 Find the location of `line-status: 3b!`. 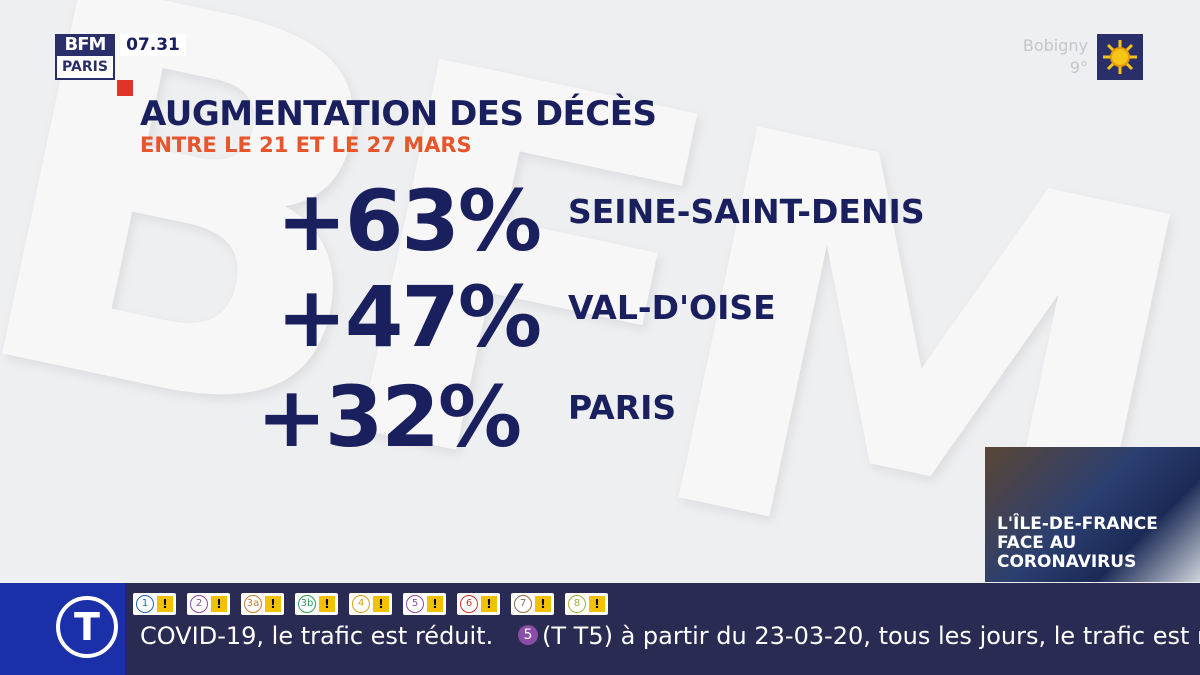

line-status: 3b! is located at coordinates (316, 604).